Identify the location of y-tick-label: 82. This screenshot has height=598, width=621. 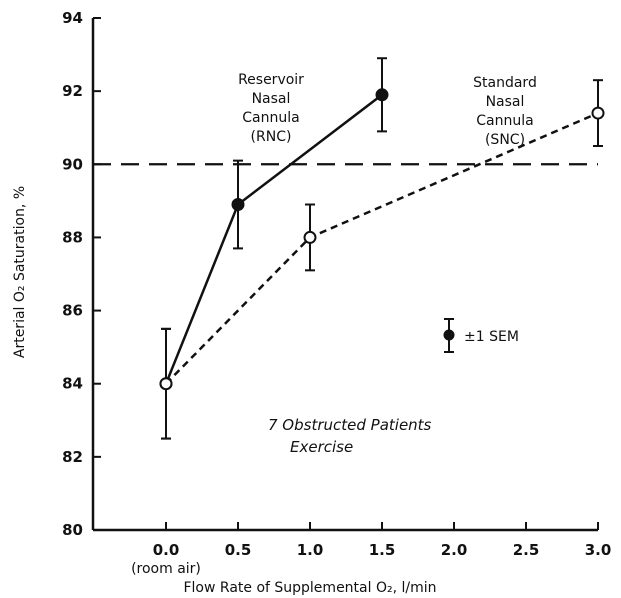
(72, 457).